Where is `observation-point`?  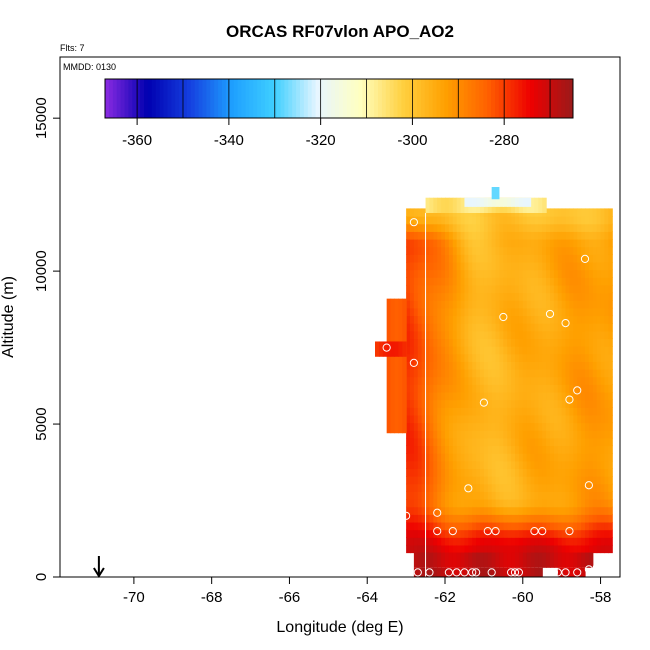 observation-point is located at coordinates (448, 572).